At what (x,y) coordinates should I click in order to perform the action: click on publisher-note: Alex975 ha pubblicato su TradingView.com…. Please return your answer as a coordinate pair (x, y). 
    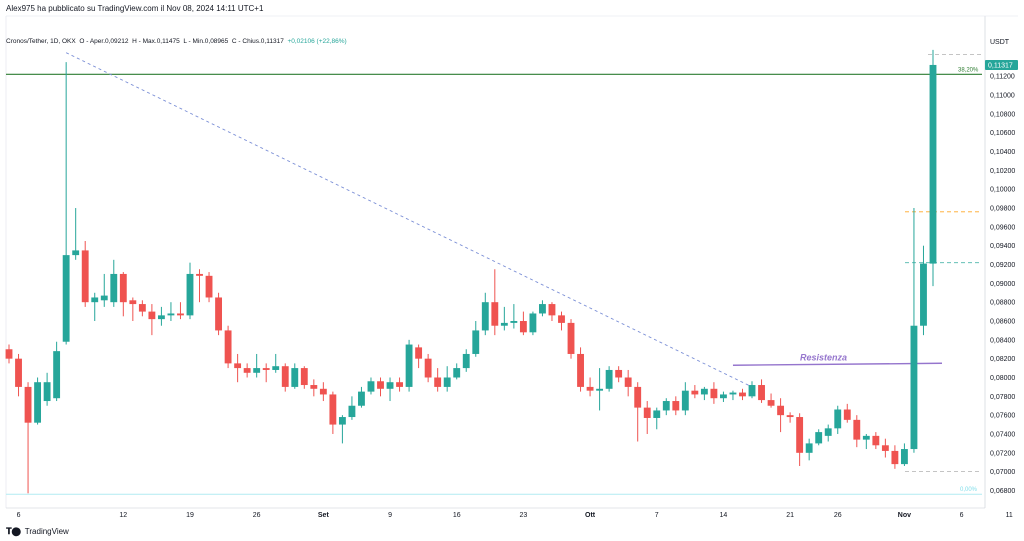
    Looking at the image, I should click on (135, 8).